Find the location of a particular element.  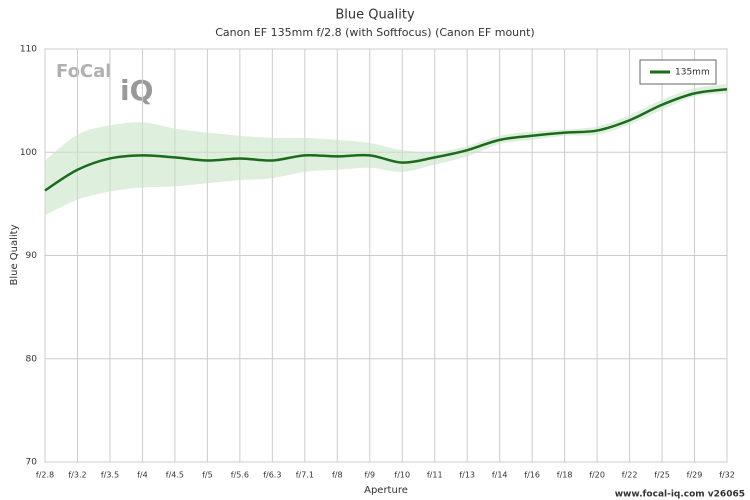

x-tick-label: f/5 is located at coordinates (207, 475).